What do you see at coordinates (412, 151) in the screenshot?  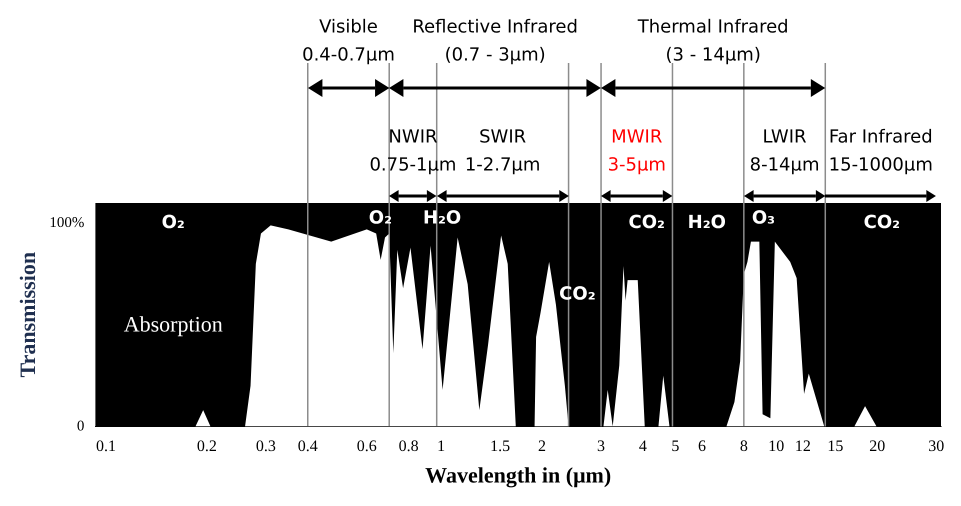 I see `text: NWIR 0.75-1μm` at bounding box center [412, 151].